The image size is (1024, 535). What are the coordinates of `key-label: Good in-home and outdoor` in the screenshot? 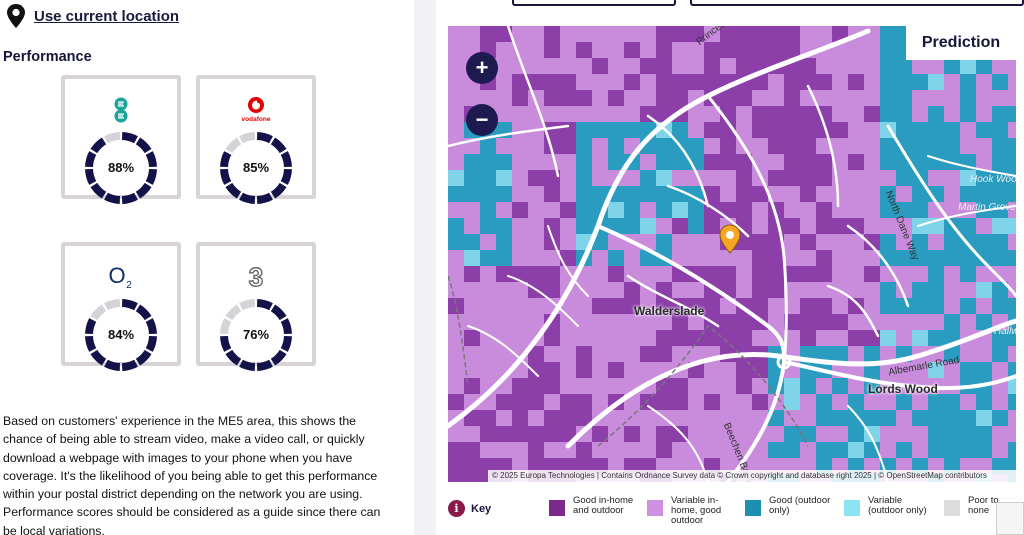 It's located at (603, 505).